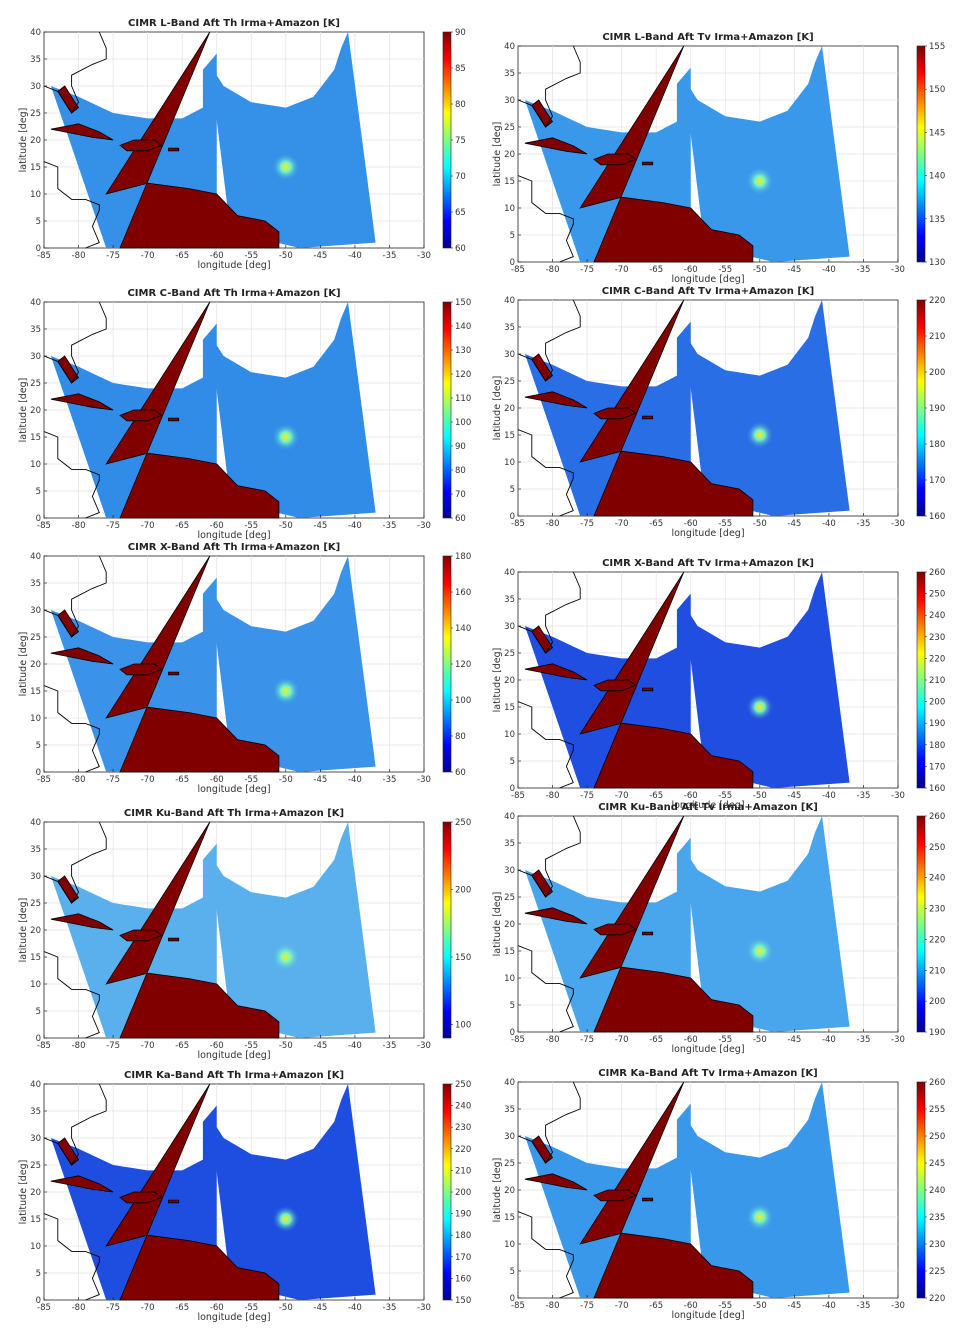  Describe the element at coordinates (463, 1107) in the screenshot. I see `colorbar-tick-label: 240` at that location.